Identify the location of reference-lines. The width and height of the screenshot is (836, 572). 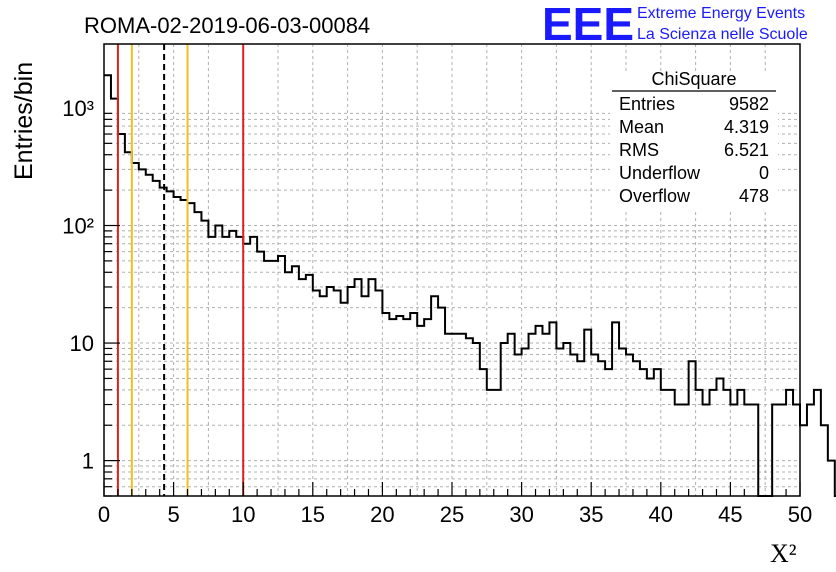
(180, 270).